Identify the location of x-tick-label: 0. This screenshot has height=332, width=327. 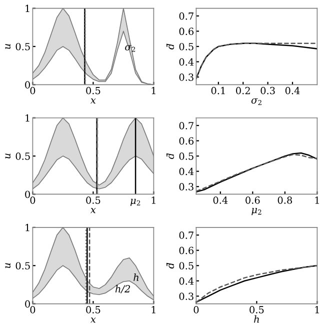
(196, 310).